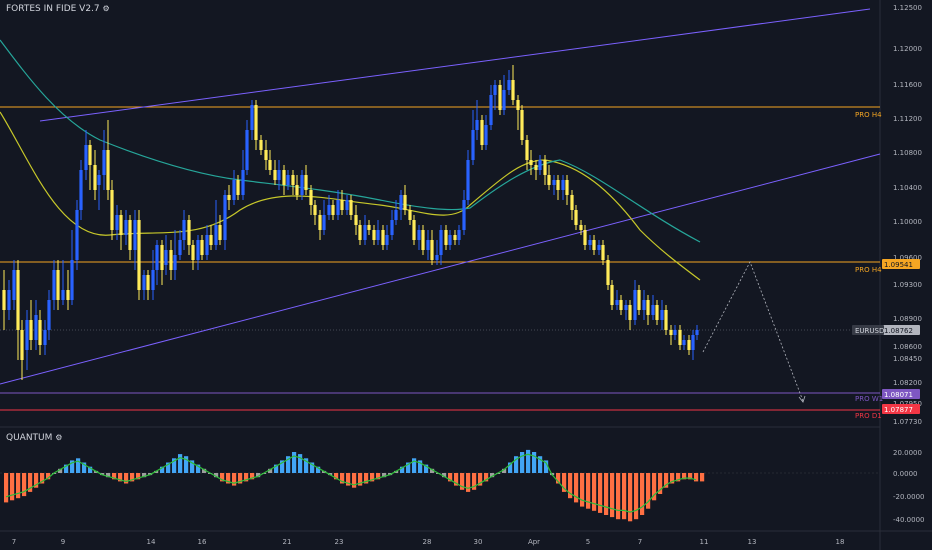 The image size is (932, 550). Describe the element at coordinates (534, 542) in the screenshot. I see `time-tick-label: Apr` at that location.